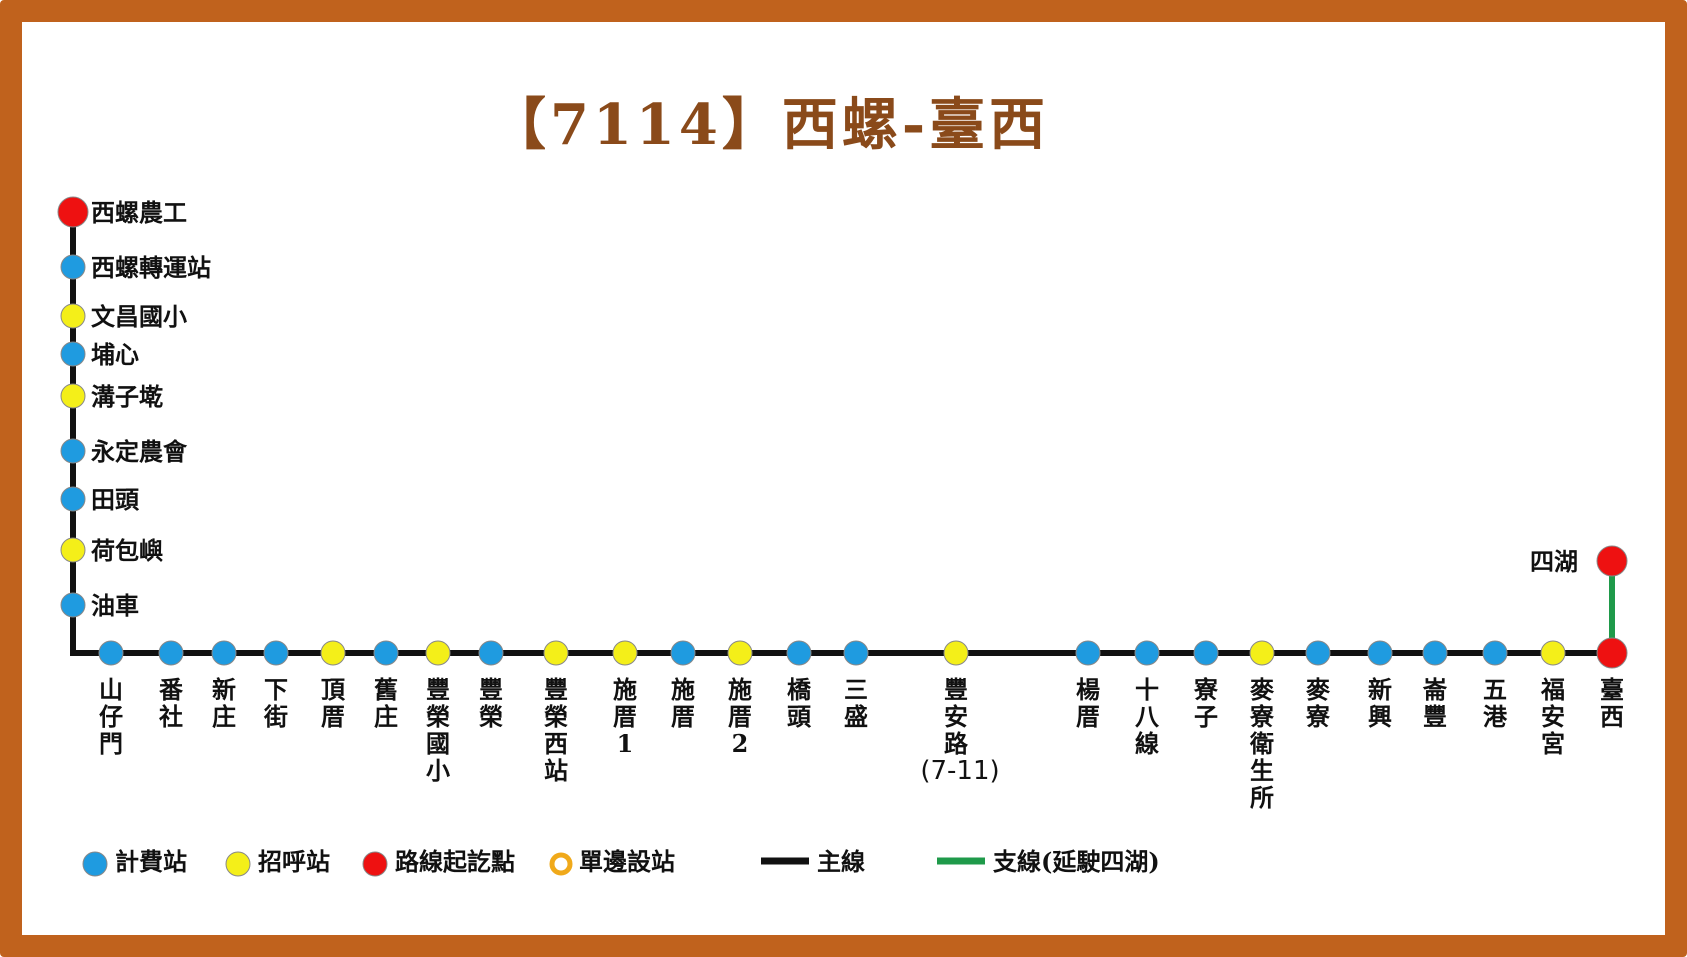 This screenshot has width=1687, height=957. What do you see at coordinates (956, 743) in the screenshot?
I see `stop-label-char: 路` at bounding box center [956, 743].